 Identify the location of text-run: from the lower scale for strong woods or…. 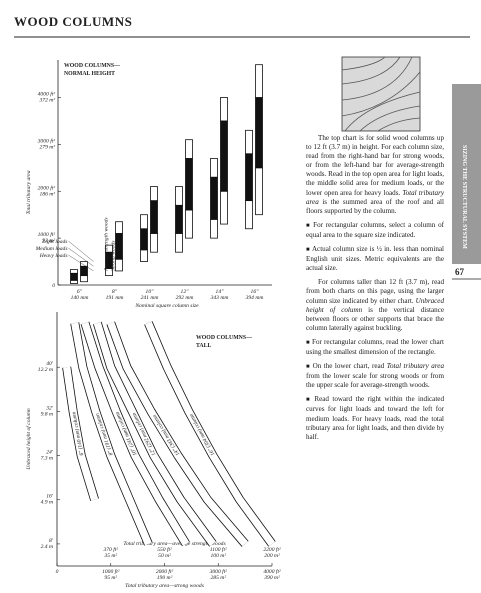
(375, 381).